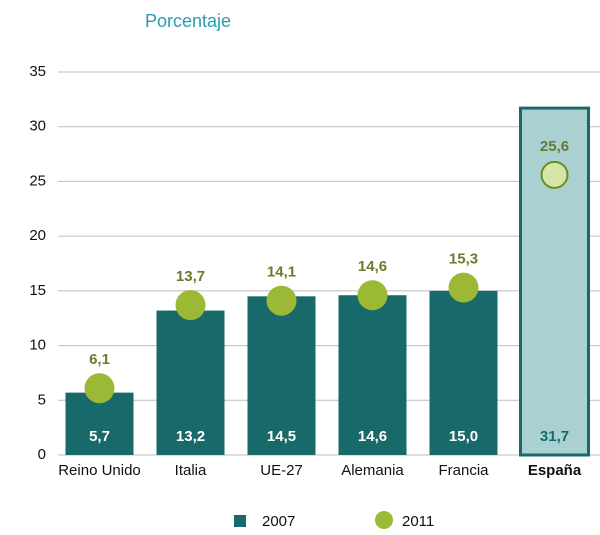  What do you see at coordinates (42, 399) in the screenshot?
I see `y-tick-label: 5` at bounding box center [42, 399].